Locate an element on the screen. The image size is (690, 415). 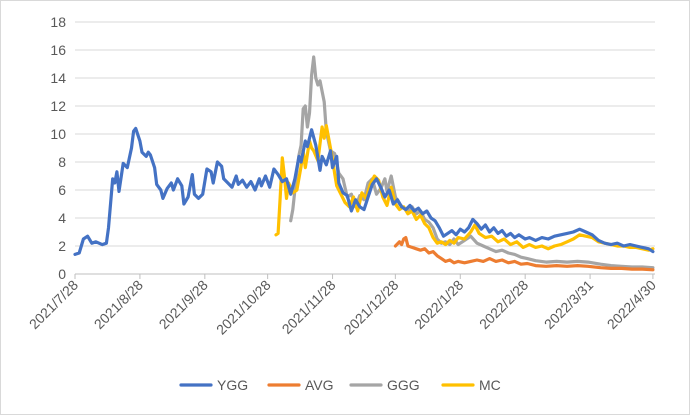
legend-label-mc: MC is located at coordinates (490, 385).